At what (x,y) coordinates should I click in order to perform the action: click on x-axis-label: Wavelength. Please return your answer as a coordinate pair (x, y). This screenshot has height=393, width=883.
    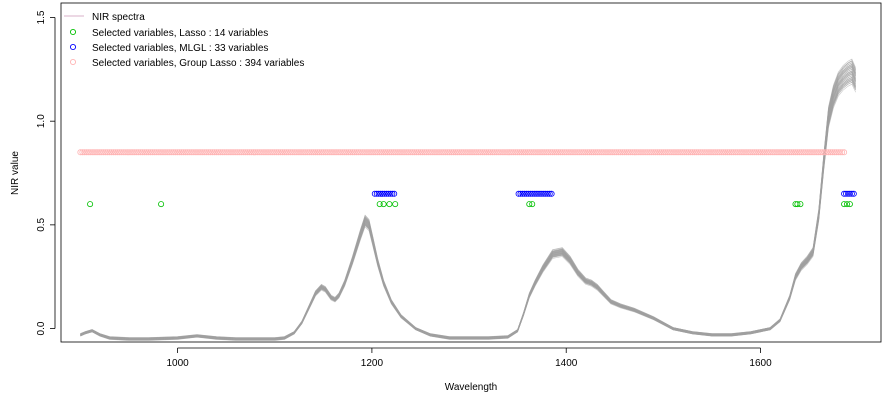
    Looking at the image, I should click on (471, 387).